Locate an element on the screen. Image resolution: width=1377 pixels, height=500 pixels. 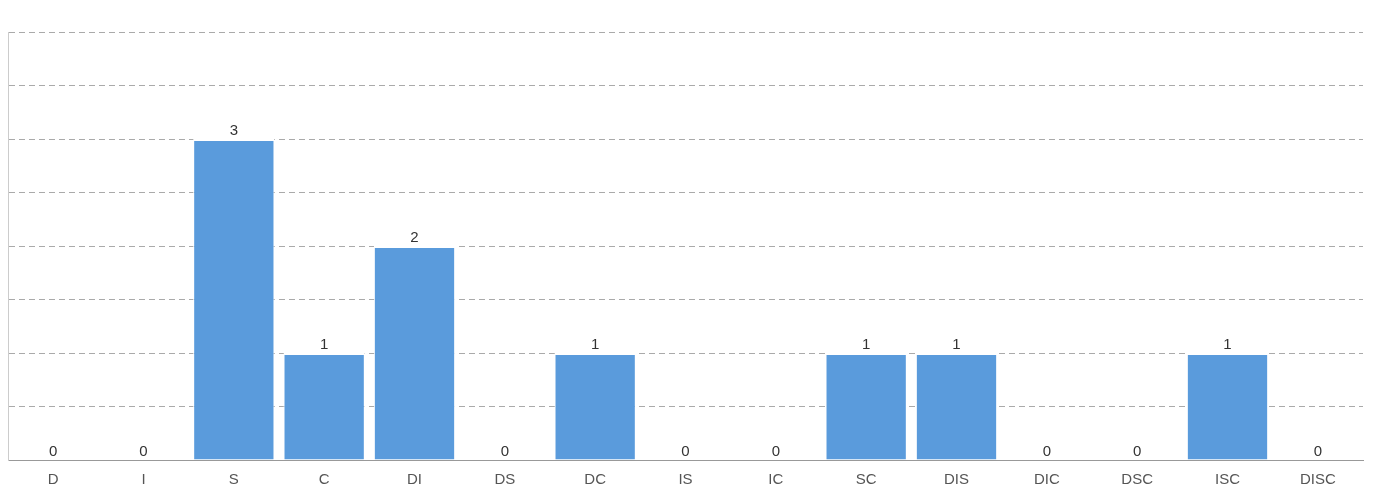
x-tick-label: I is located at coordinates (143, 479).